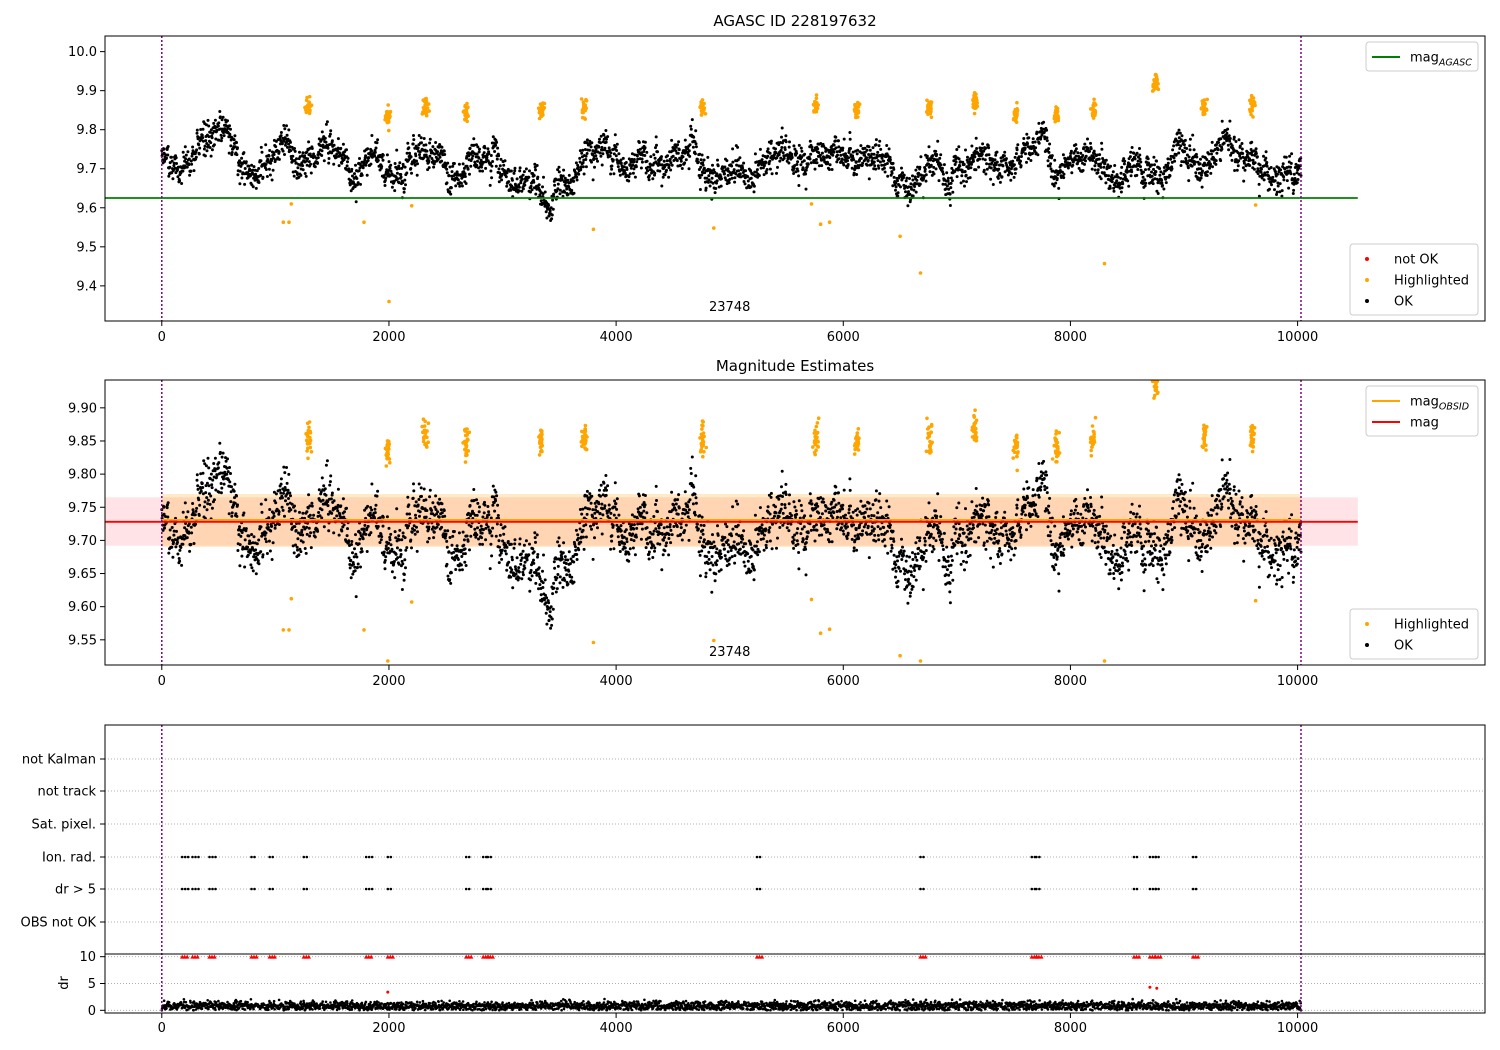  Describe the element at coordinates (729, 307) in the screenshot. I see `obsid-label: 23748` at that location.